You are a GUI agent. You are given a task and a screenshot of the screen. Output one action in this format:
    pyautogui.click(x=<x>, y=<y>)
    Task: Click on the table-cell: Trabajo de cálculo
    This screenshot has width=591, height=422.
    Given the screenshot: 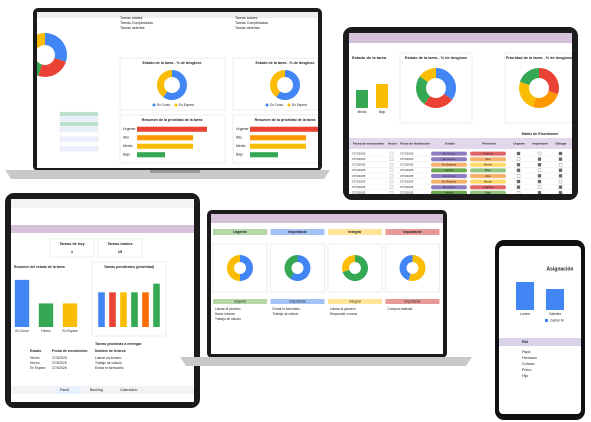 What is the action you would take?
    pyautogui.click(x=108, y=363)
    